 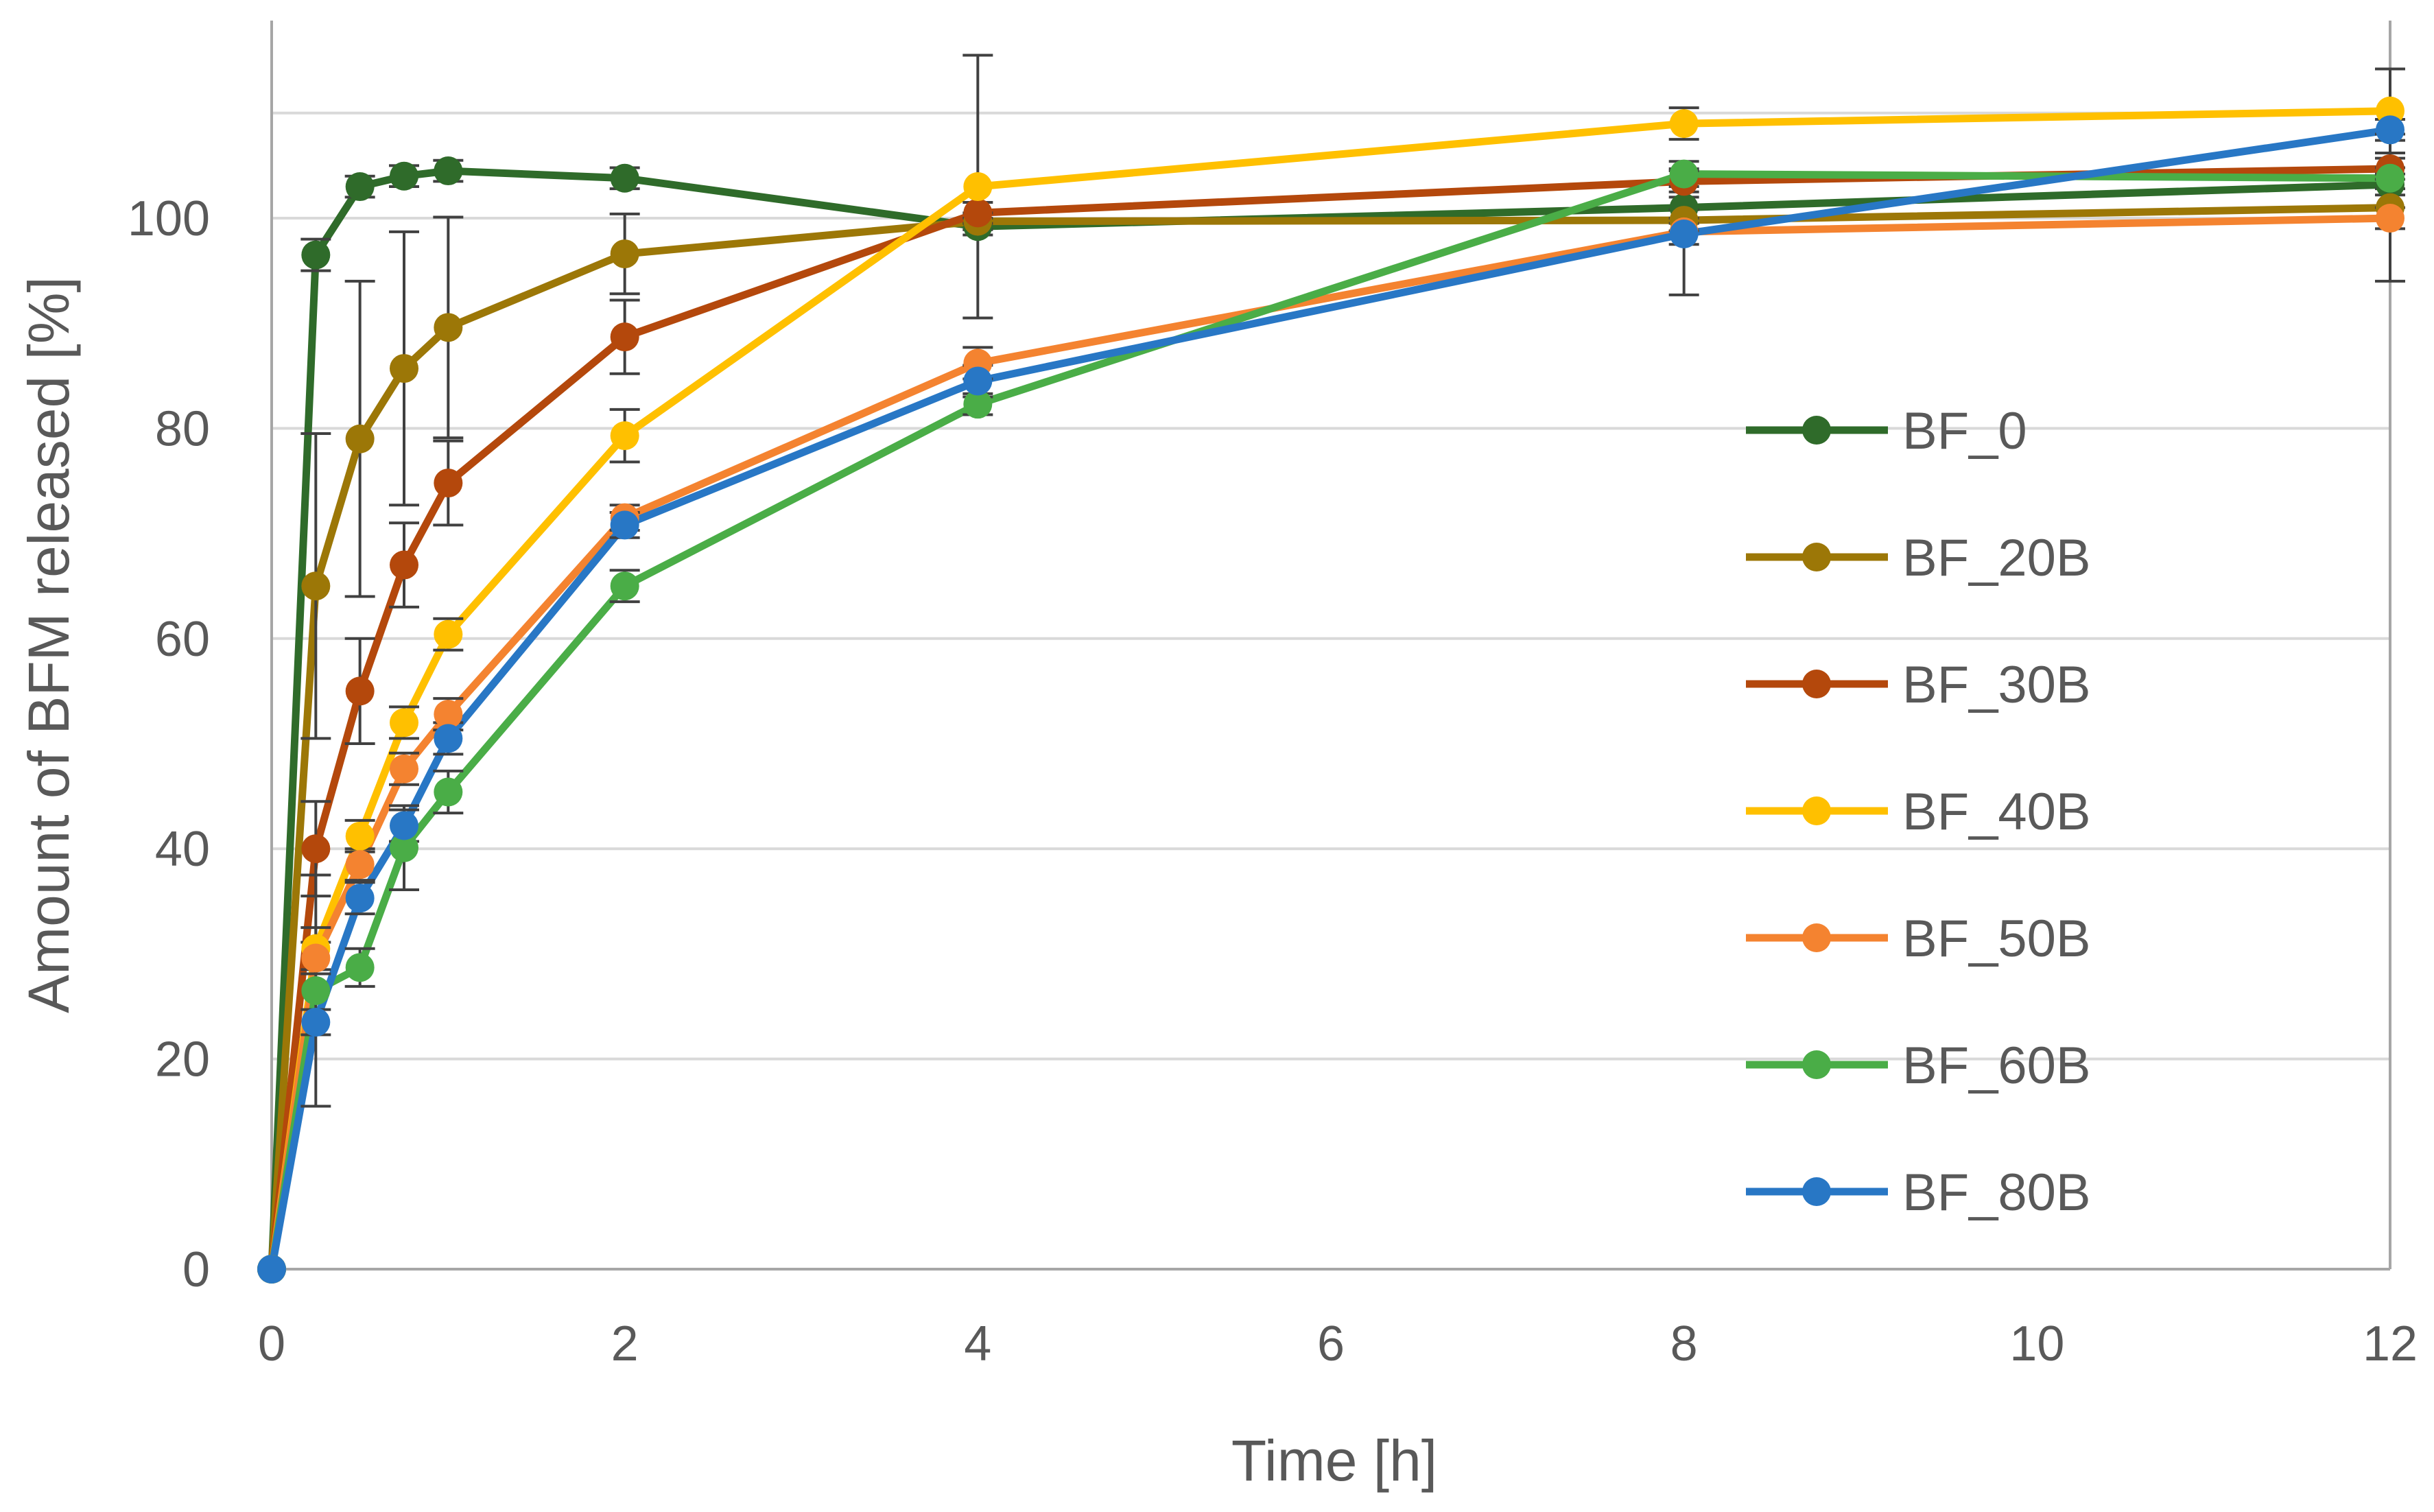 I want to click on legend-label-BF_30B: BF_30B, so click(x=1996, y=685).